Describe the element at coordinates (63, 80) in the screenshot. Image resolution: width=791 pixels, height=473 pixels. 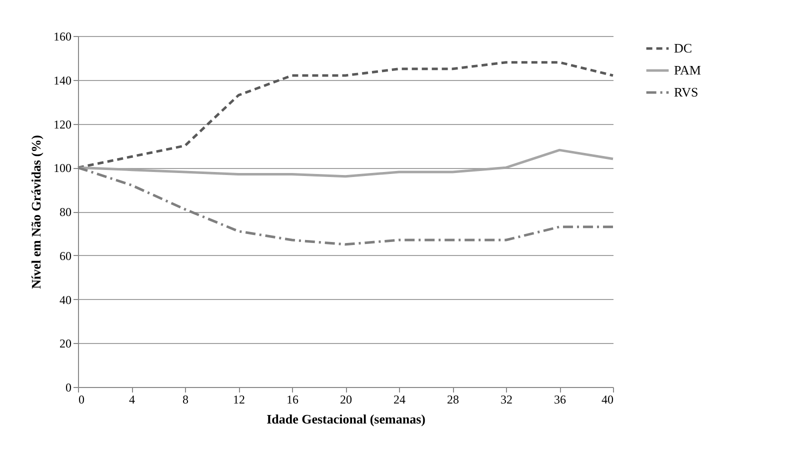
I see `y-tick-label: 140` at that location.